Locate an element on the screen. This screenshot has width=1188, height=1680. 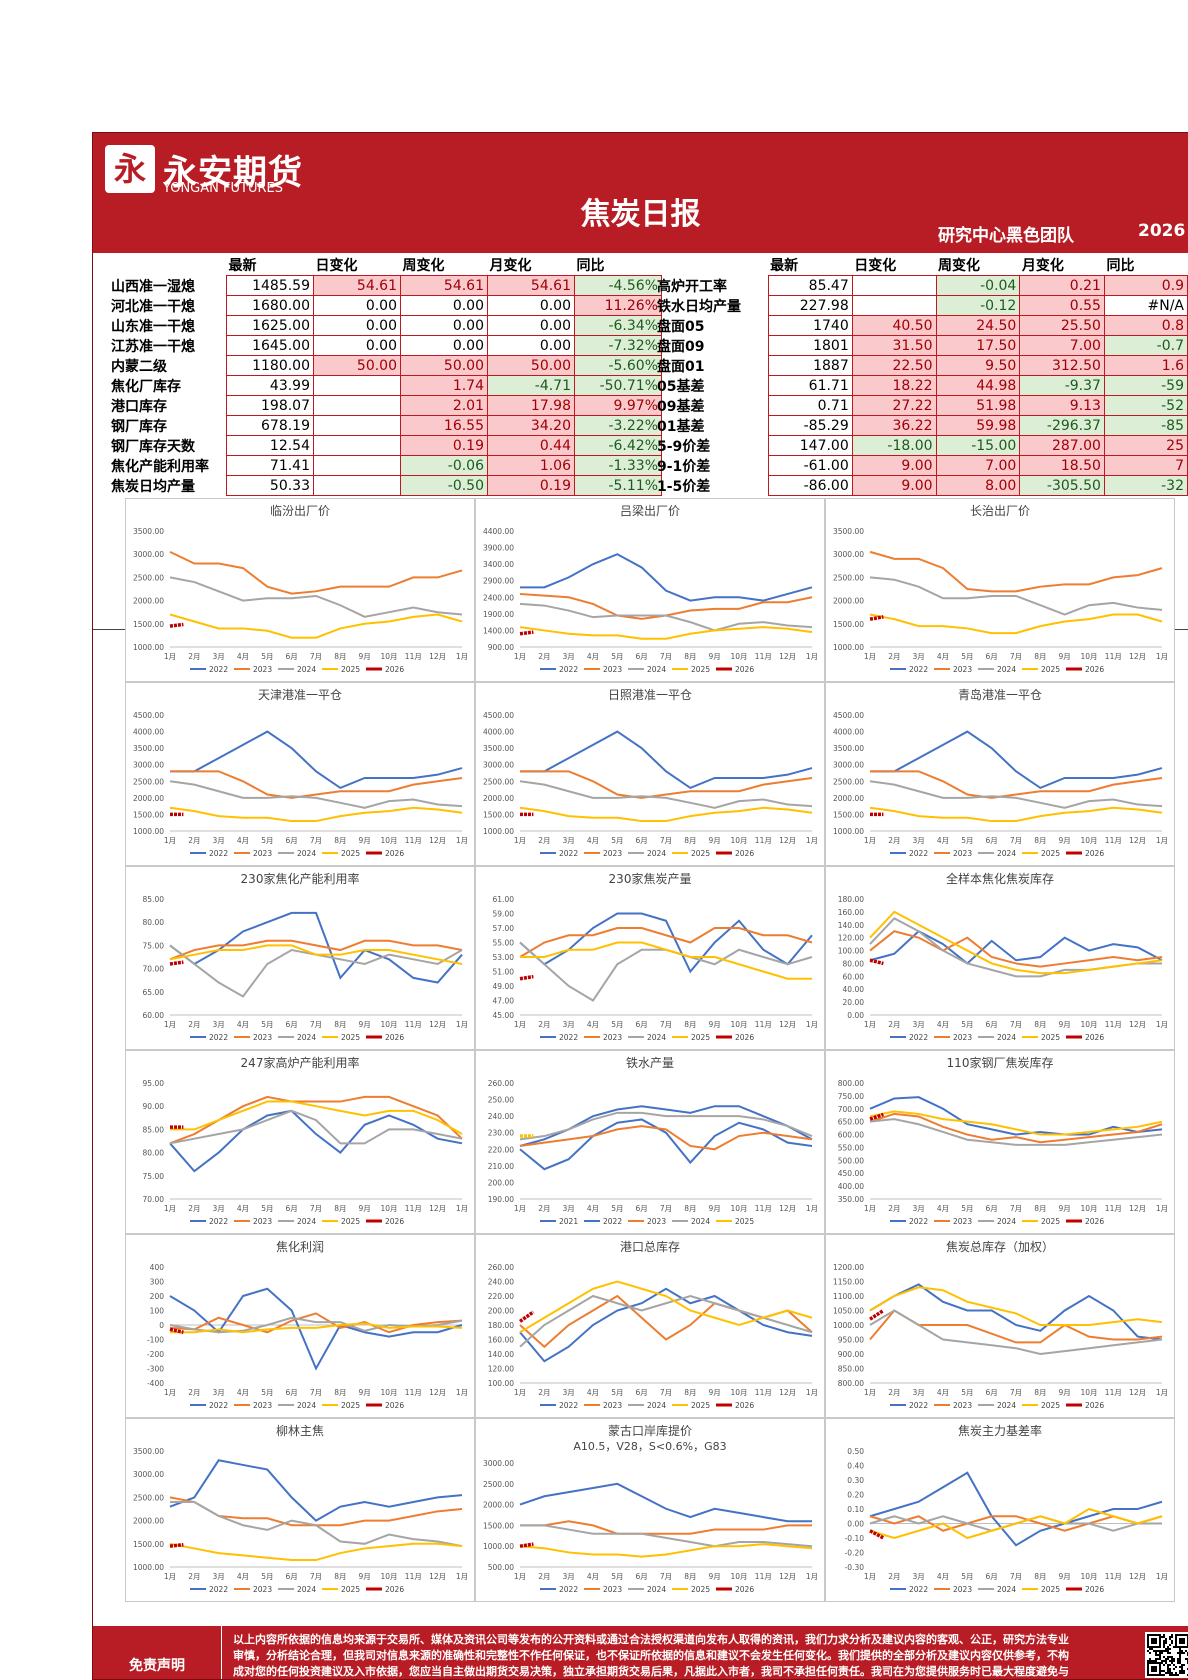
chart-title: 230家焦化产能利用率 is located at coordinates (300, 878).